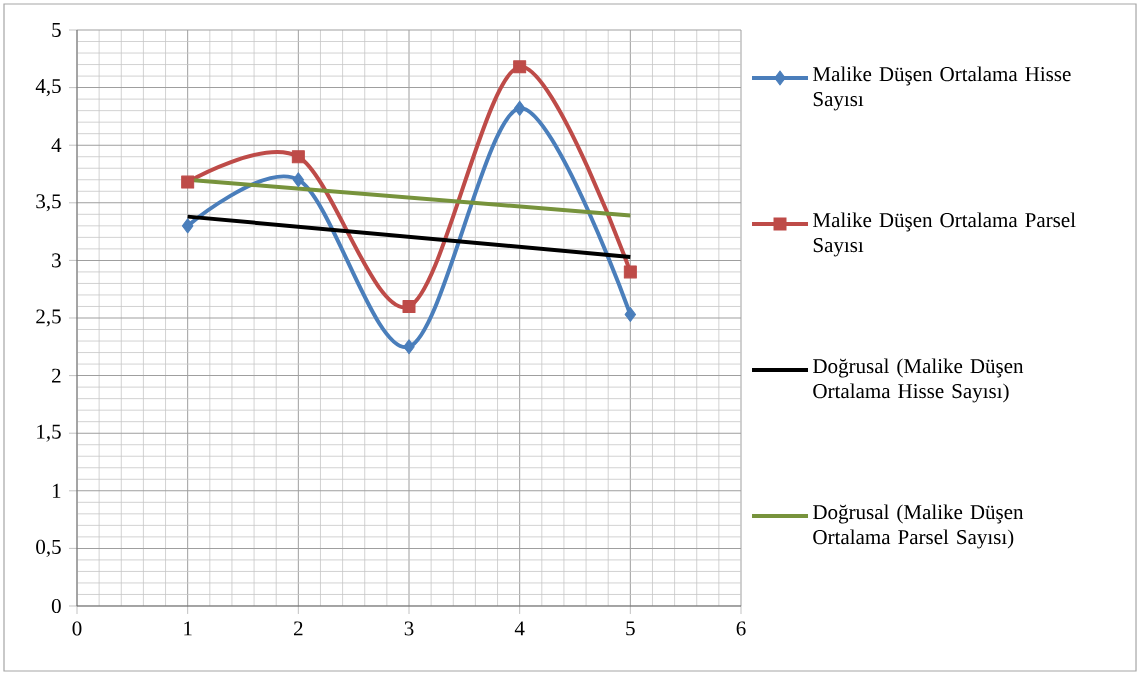 This screenshot has height=675, width=1140. Describe the element at coordinates (918, 526) in the screenshot. I see `legend-label: Doğrusal (Malike Düşen Ortalama Parsel Sayısı)` at that location.